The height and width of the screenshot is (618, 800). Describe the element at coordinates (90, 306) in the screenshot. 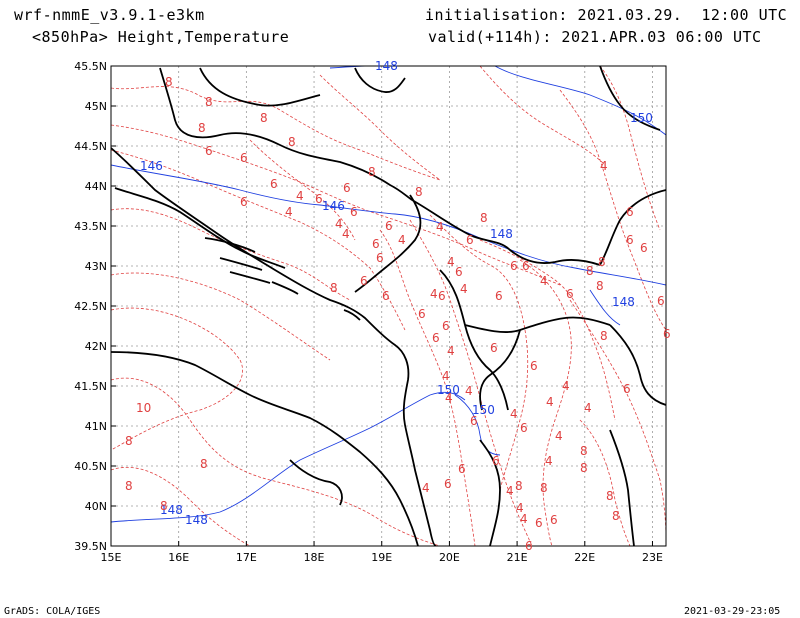

I see `y-tick-label: 42.5N` at that location.